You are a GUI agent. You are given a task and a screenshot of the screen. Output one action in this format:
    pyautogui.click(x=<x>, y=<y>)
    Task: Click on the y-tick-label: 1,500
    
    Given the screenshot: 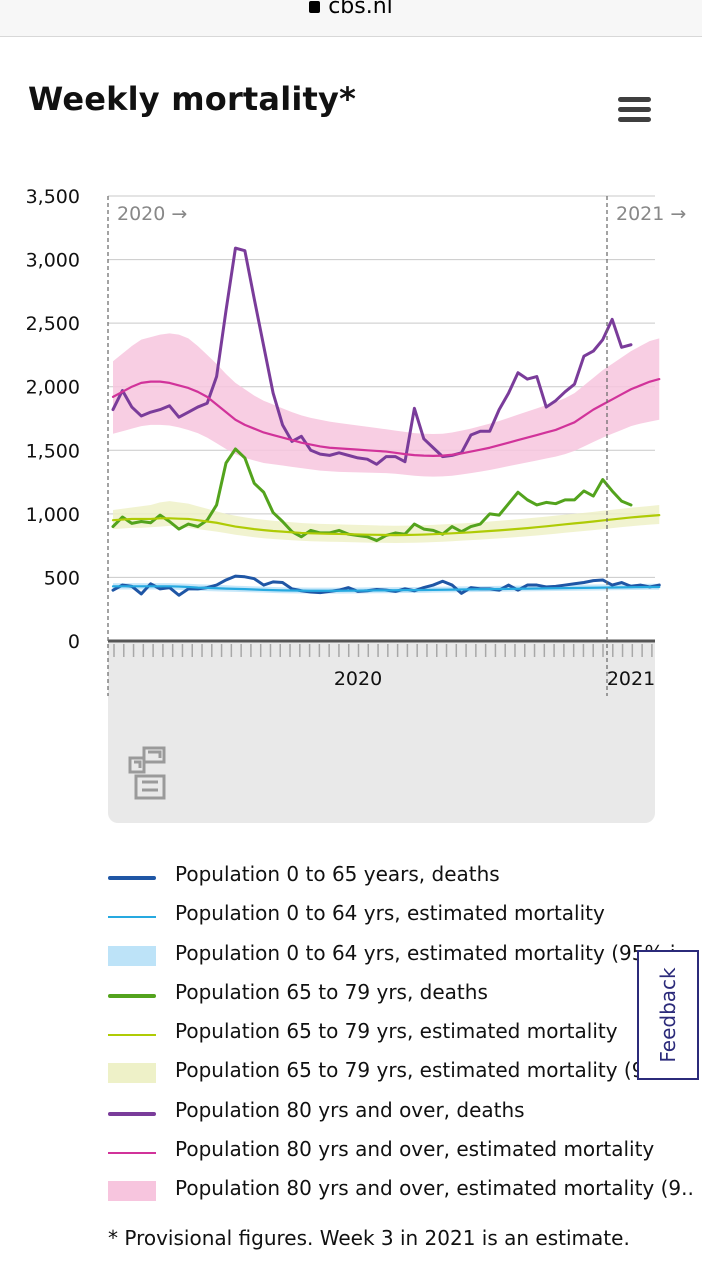 What is the action you would take?
    pyautogui.click(x=53, y=451)
    